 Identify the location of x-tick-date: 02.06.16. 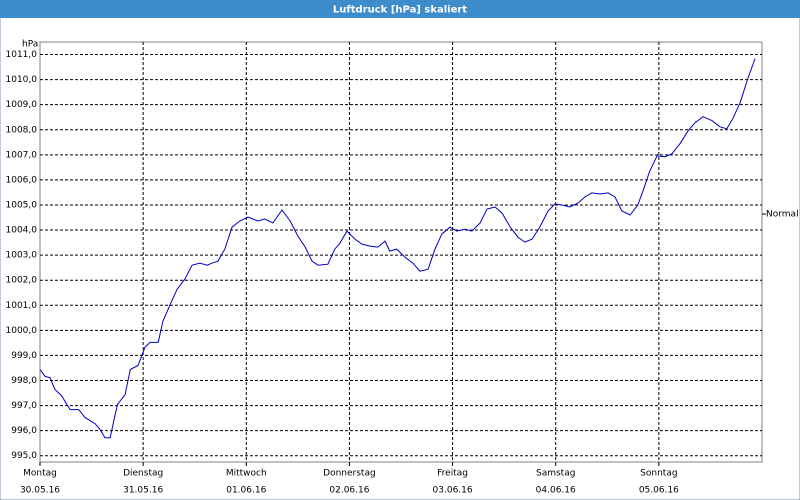
(349, 491).